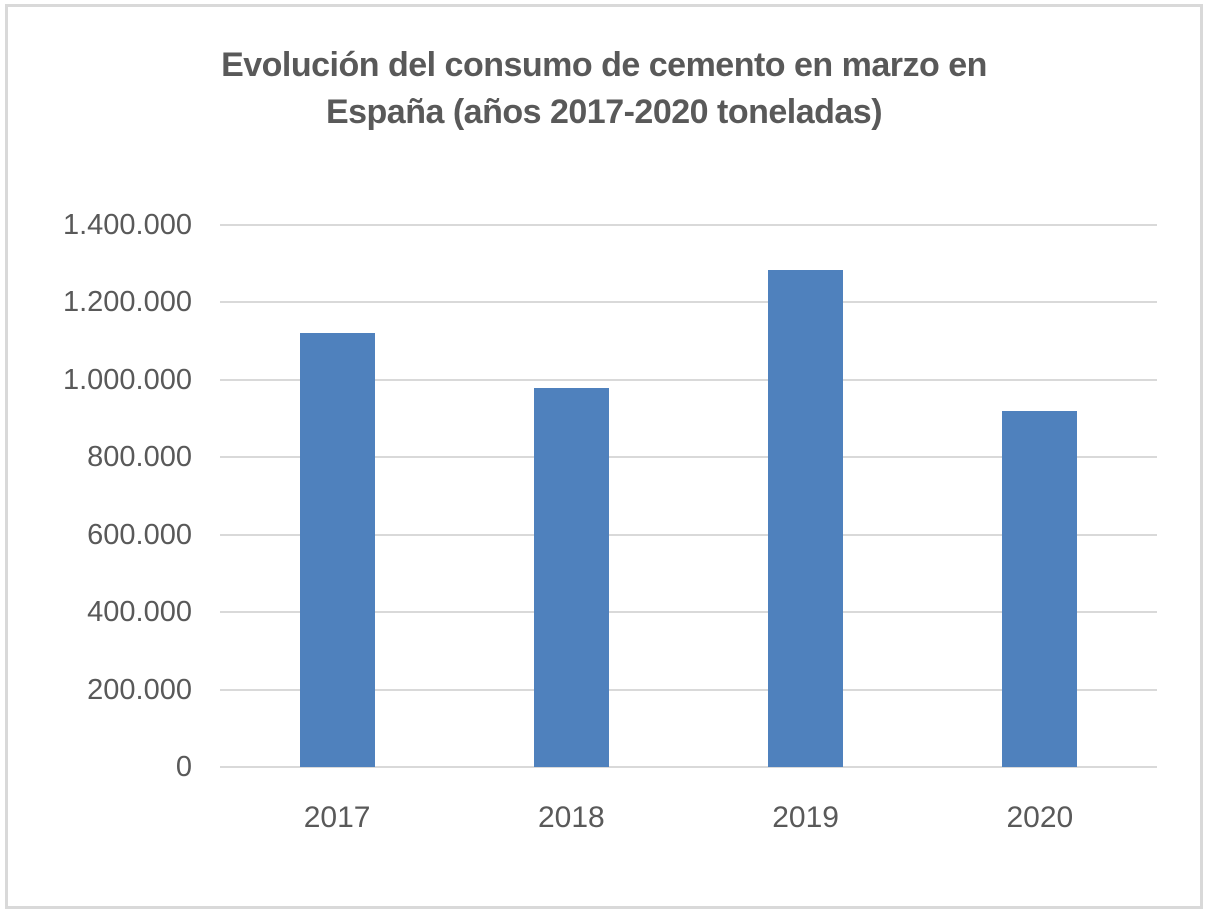 This screenshot has height=914, width=1208. Describe the element at coordinates (571, 577) in the screenshot. I see `bar-2018` at that location.